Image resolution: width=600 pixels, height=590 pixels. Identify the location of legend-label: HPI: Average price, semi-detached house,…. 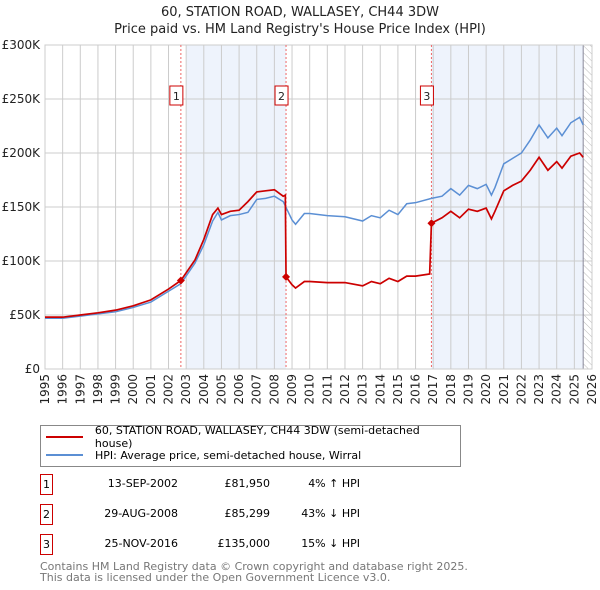
(228, 455).